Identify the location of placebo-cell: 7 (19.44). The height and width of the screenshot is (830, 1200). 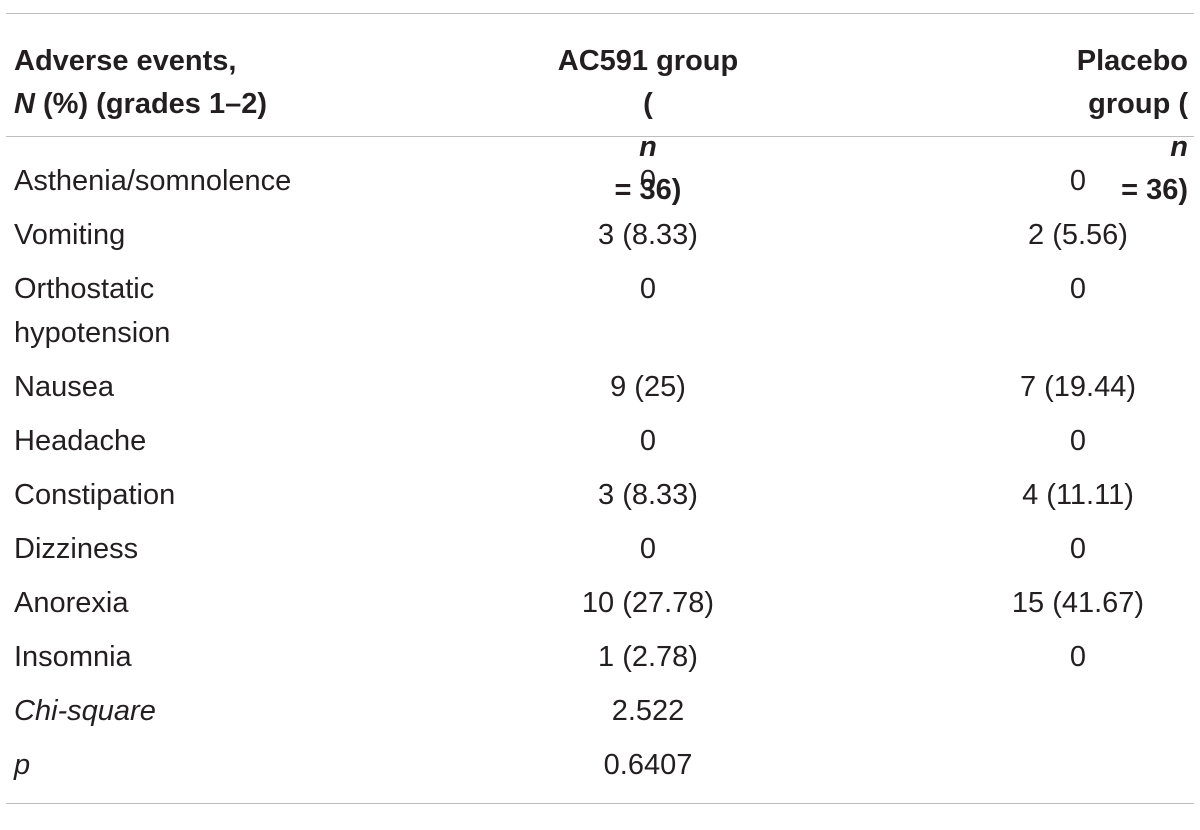
(1078, 387).